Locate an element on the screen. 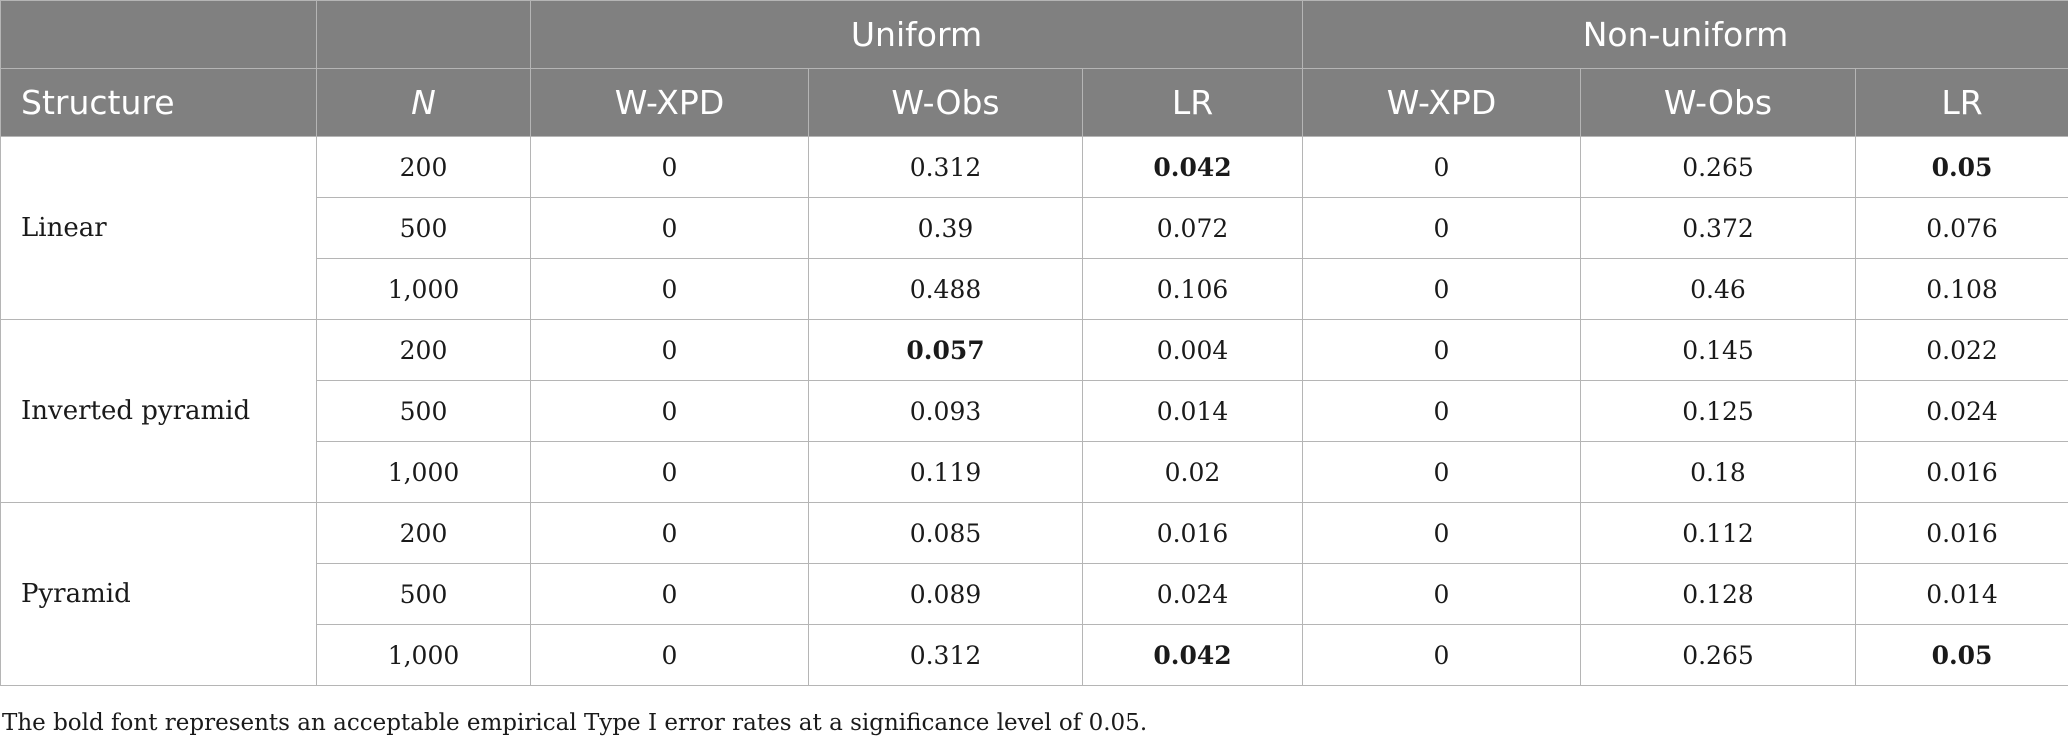 Image resolution: width=2068 pixels, height=746 pixels. nonuniform-wobs-cell: 0.372 is located at coordinates (1718, 228).